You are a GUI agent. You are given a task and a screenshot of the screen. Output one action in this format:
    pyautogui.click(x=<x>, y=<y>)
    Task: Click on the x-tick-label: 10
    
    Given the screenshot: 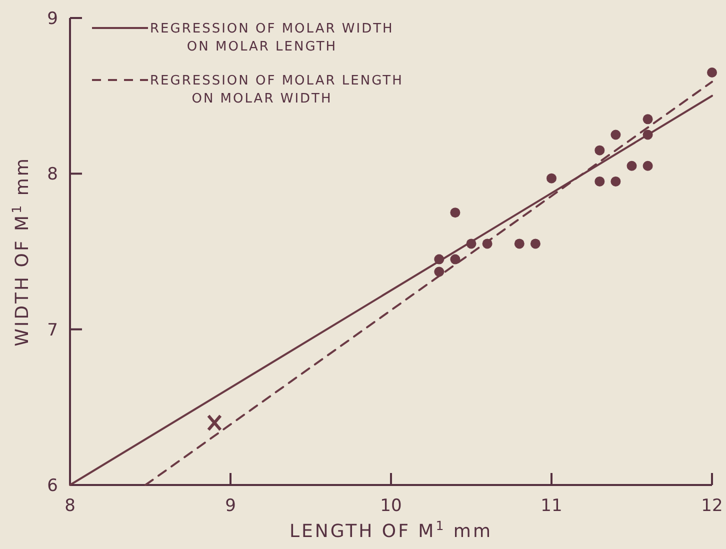 What is the action you would take?
    pyautogui.click(x=391, y=506)
    